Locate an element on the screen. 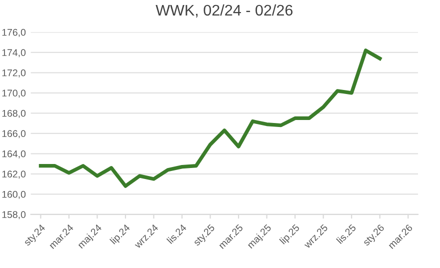  y-tick-label: 174,0 is located at coordinates (14, 53).